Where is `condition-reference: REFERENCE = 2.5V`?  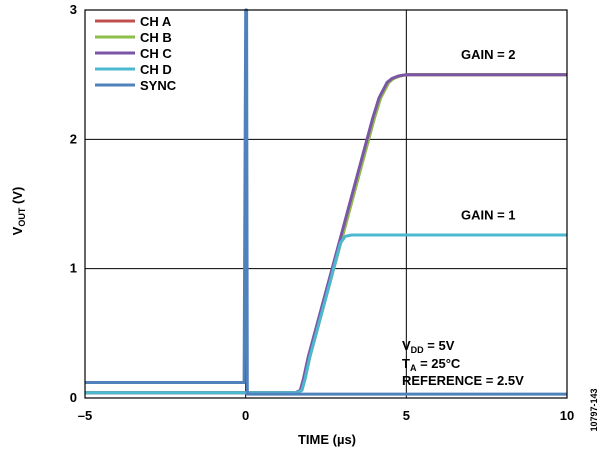
condition-reference: REFERENCE = 2.5V is located at coordinates (463, 380).